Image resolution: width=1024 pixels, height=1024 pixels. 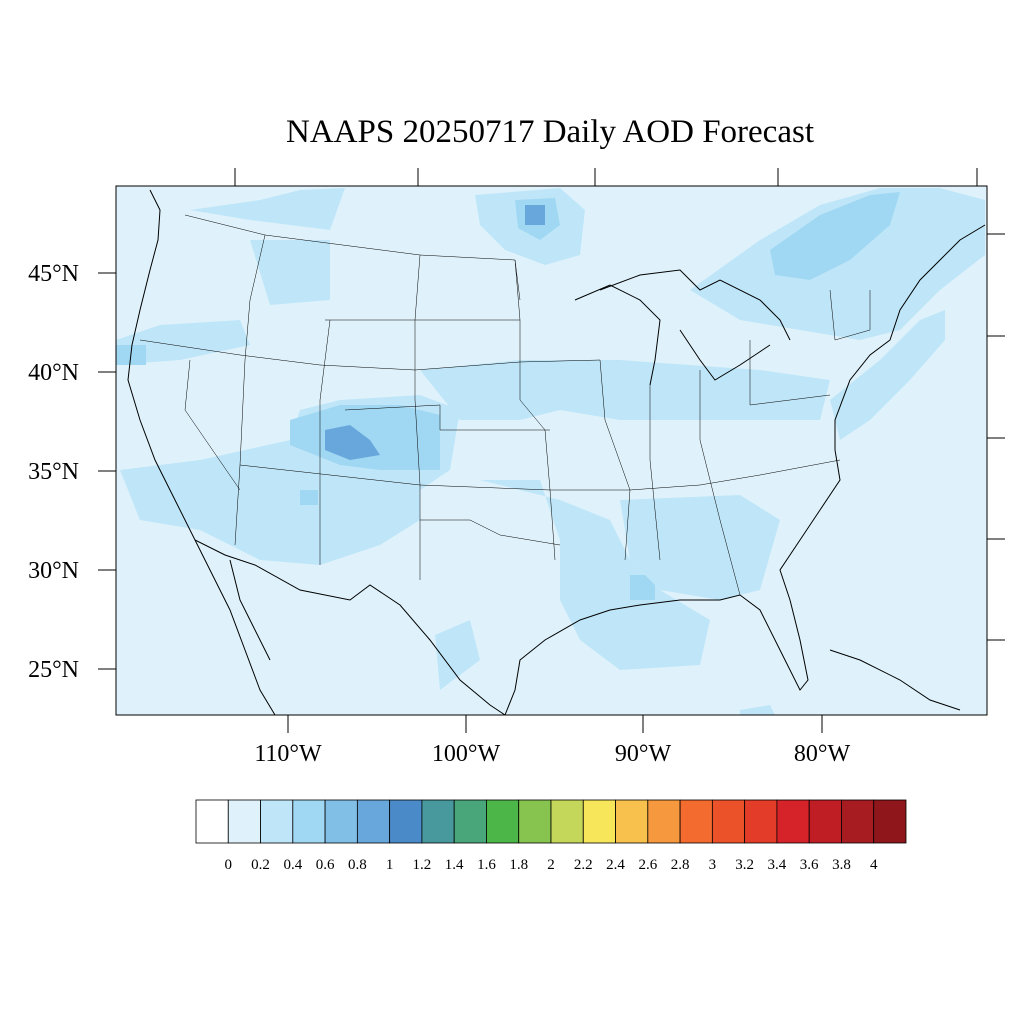 I want to click on plume-pacific-nw, so click(x=267, y=209).